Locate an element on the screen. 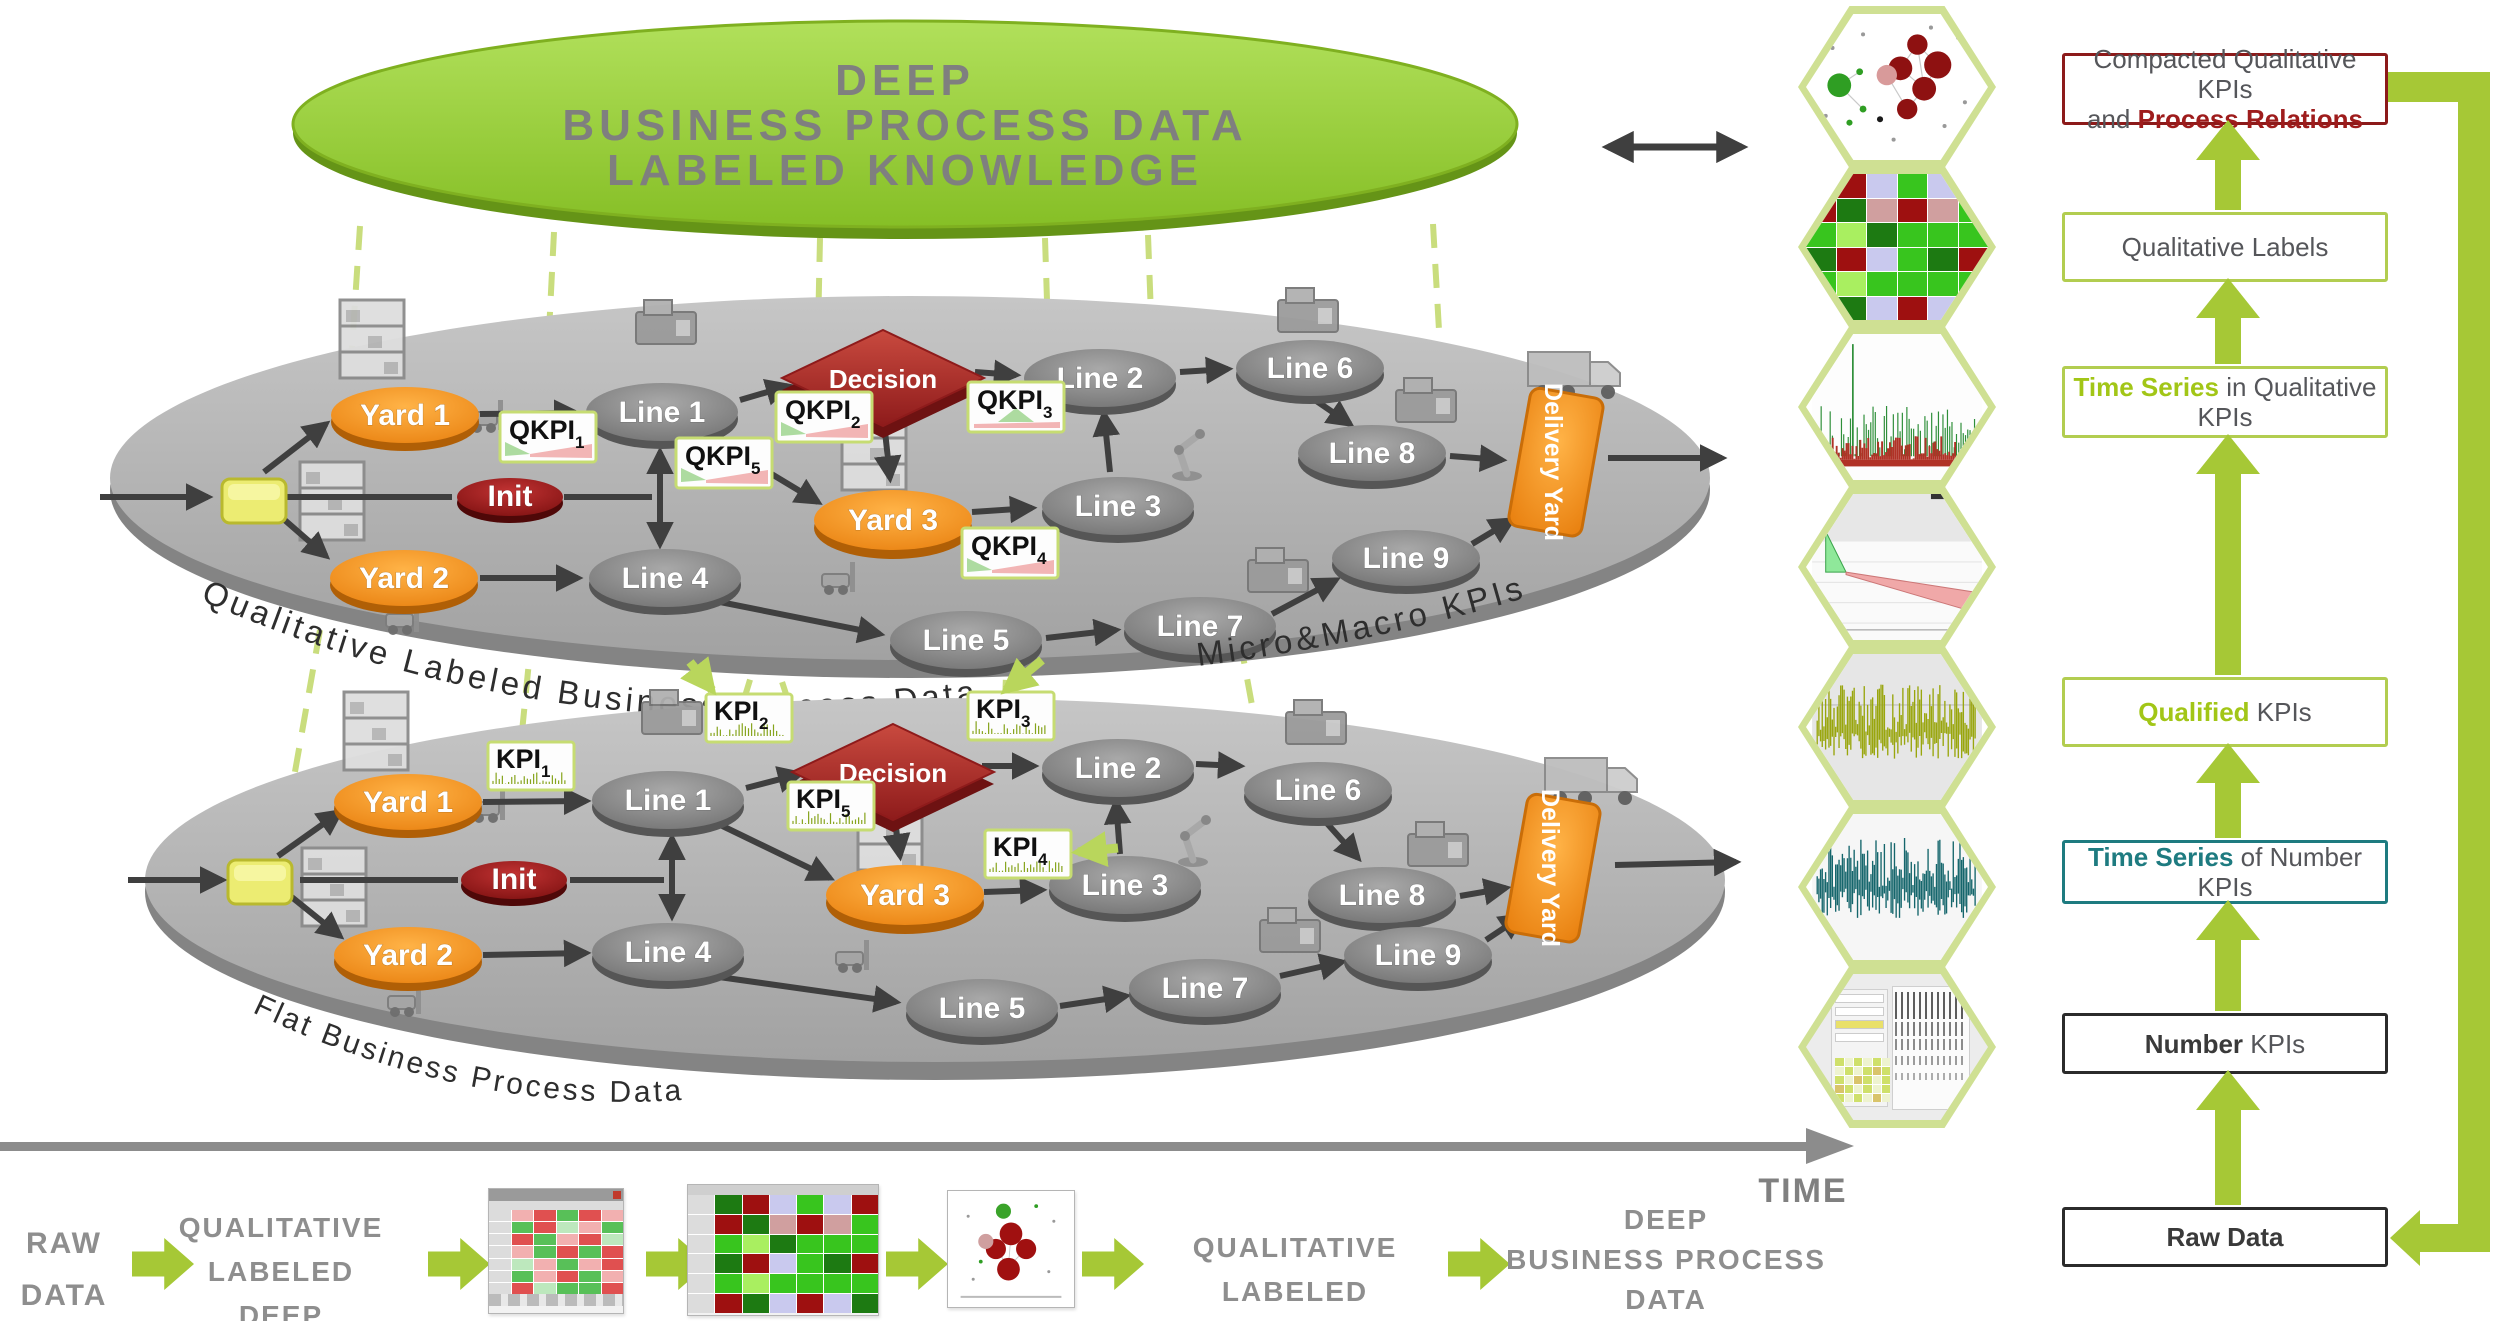  olive-waveform-thumbnail is located at coordinates (1897, 727).